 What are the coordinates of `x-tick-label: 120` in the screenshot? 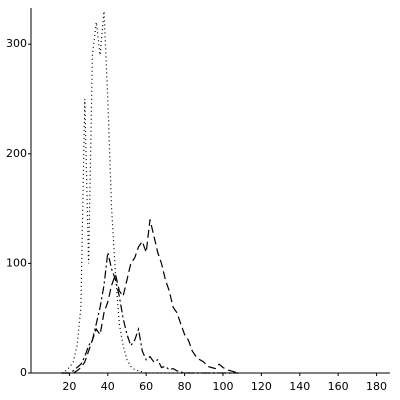 It's located at (261, 386).